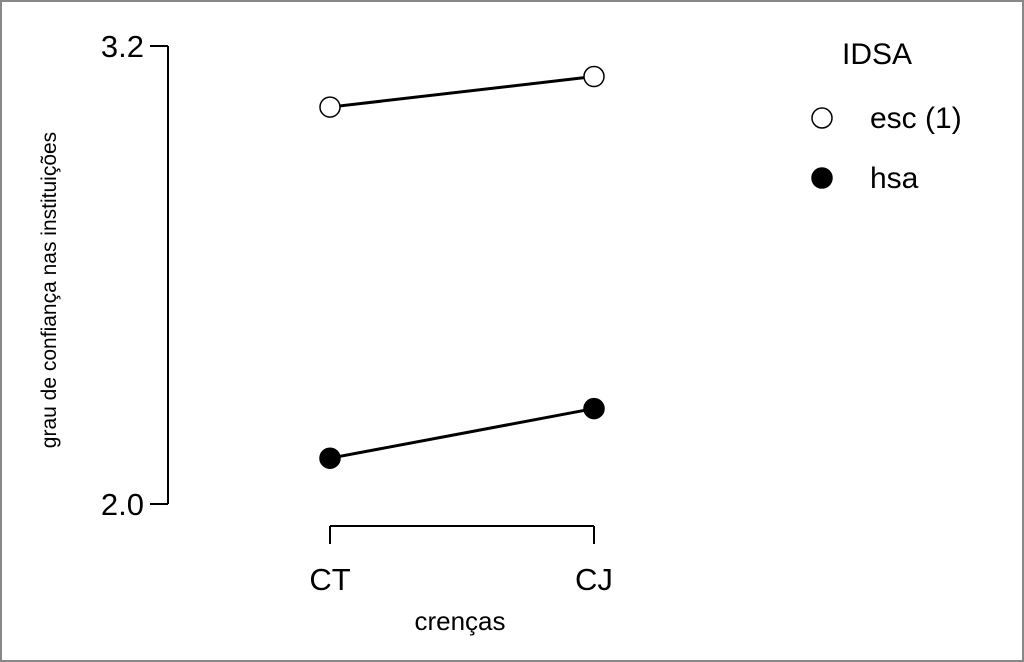 Image resolution: width=1024 pixels, height=662 pixels. Describe the element at coordinates (459, 621) in the screenshot. I see `x-axis-label: crenças` at that location.